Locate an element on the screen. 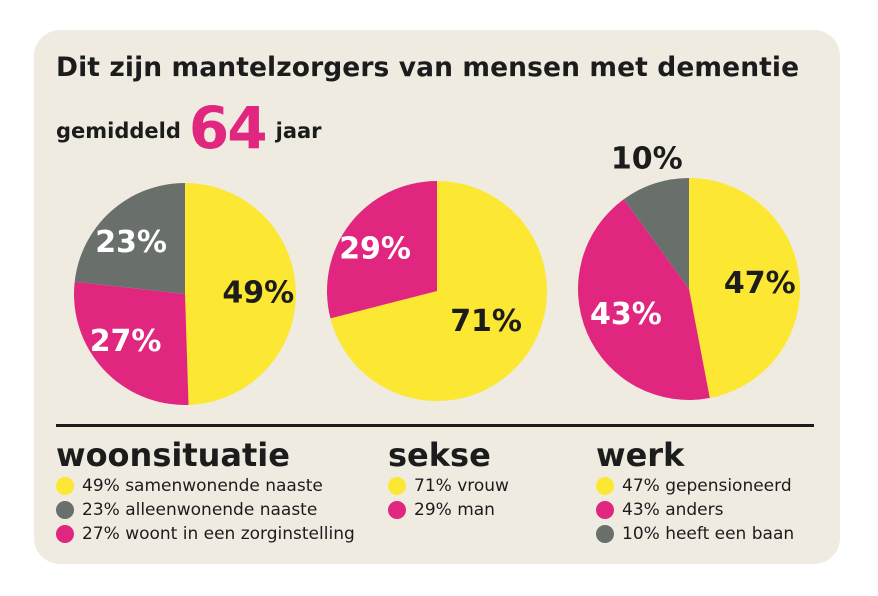  legend-item: 71% vrouw is located at coordinates (448, 486).